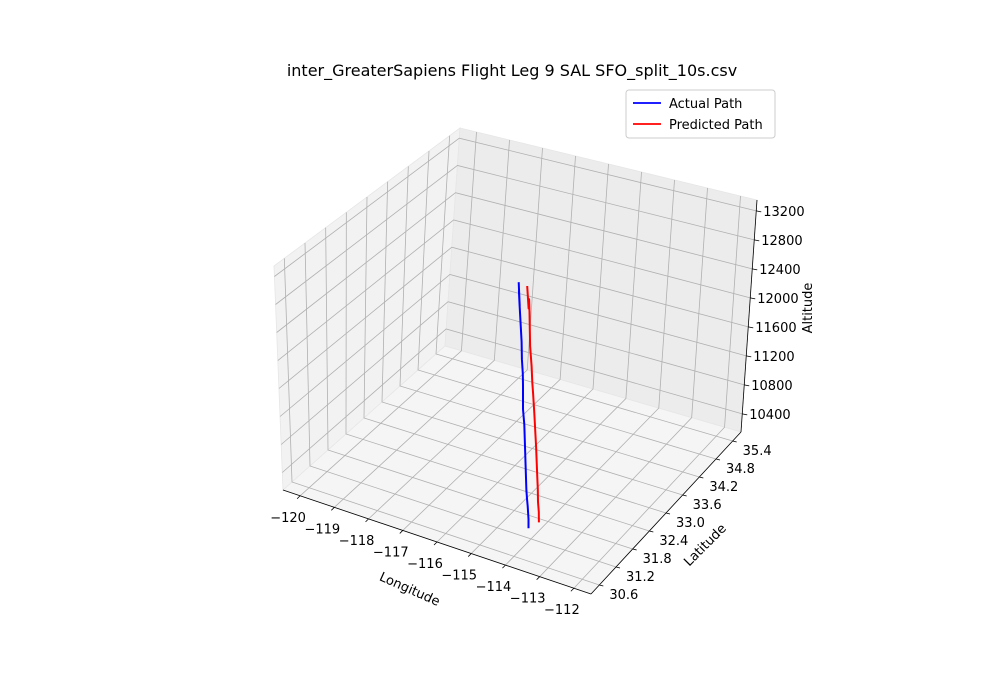 This screenshot has width=1000, height=700. Describe the element at coordinates (533, 404) in the screenshot. I see `series-line-predicted` at that location.